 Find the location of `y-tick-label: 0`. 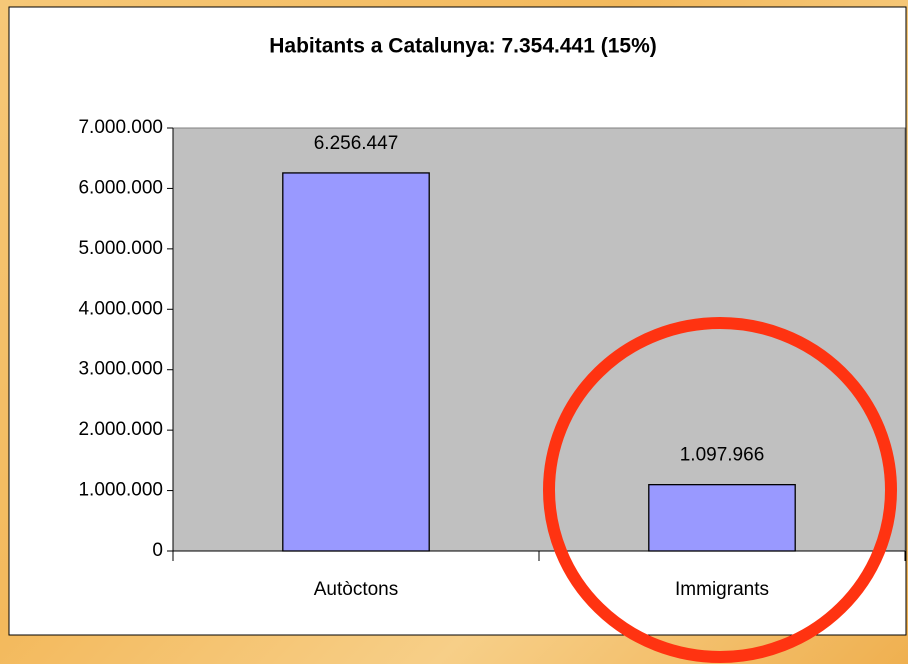

y-tick-label: 0 is located at coordinates (157, 550).